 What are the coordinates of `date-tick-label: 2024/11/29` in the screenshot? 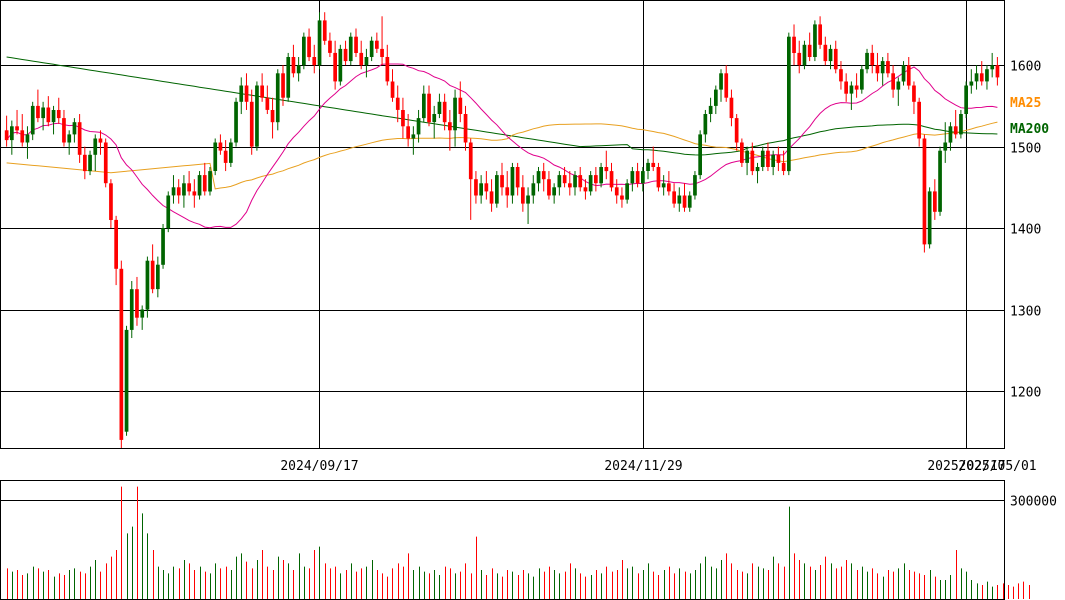 It's located at (643, 466).